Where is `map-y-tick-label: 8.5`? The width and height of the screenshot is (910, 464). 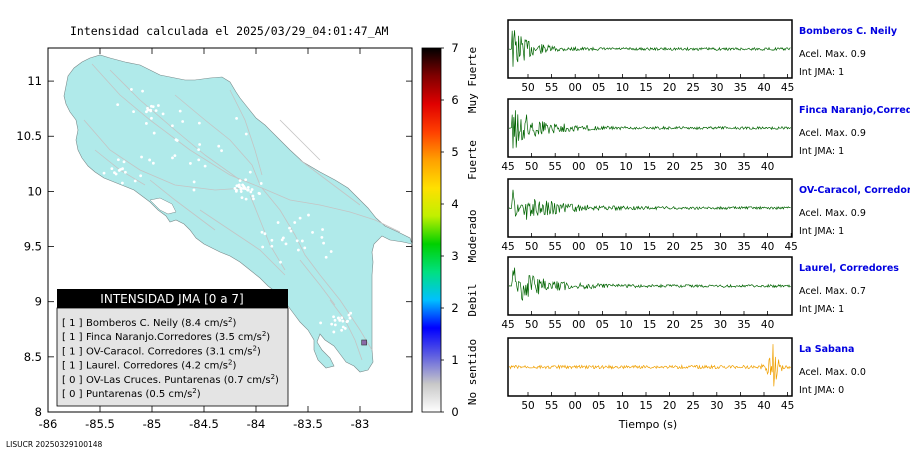 map-y-tick-label: 8.5 is located at coordinates (33, 357).